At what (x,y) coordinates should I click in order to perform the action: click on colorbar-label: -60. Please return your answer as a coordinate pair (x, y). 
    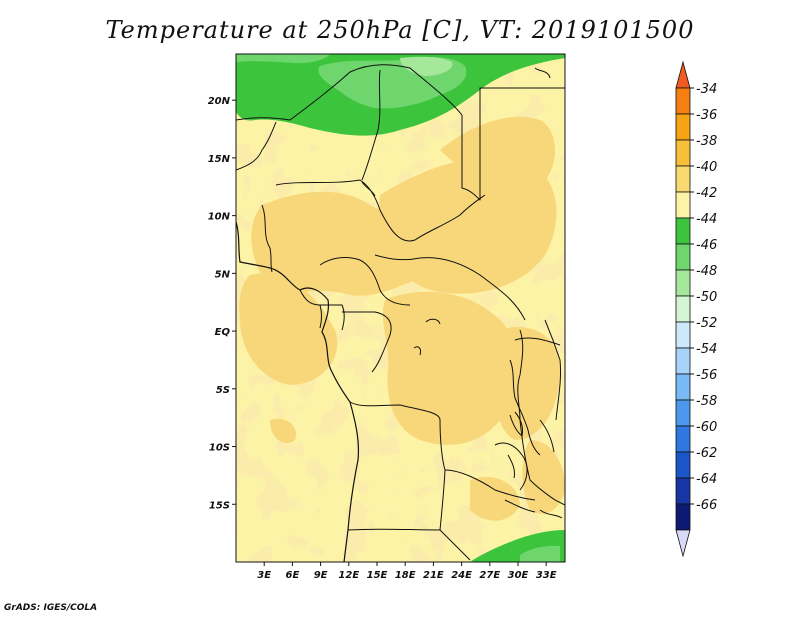
    Looking at the image, I should click on (706, 427).